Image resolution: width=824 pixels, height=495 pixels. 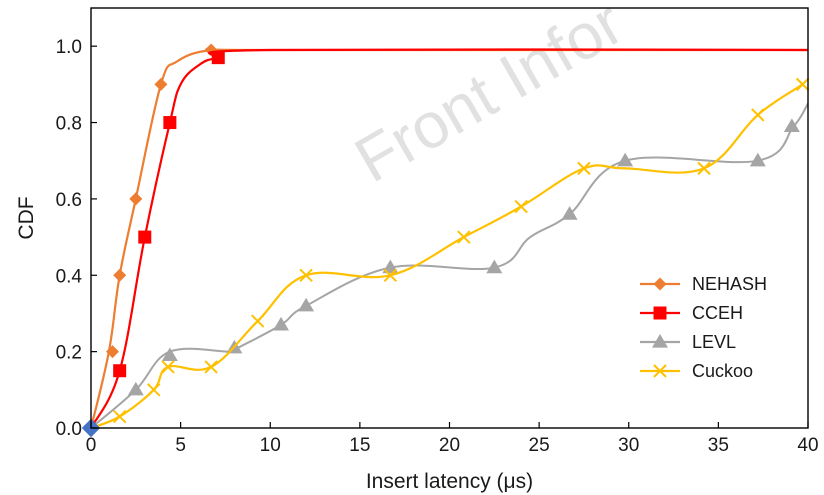 I want to click on y-tick-label: 0.0, so click(x=69, y=429).